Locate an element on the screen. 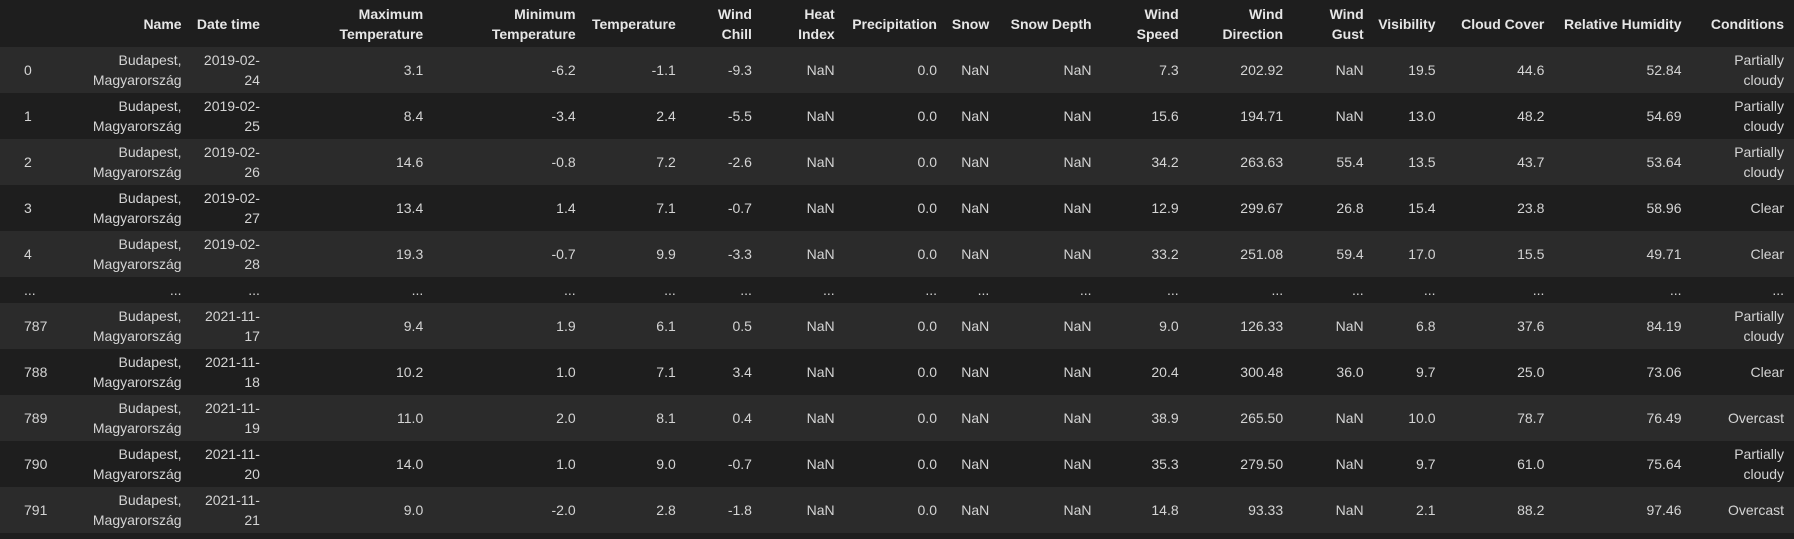 This screenshot has width=1794, height=539. table-cell: 14.0 is located at coordinates (409, 464).